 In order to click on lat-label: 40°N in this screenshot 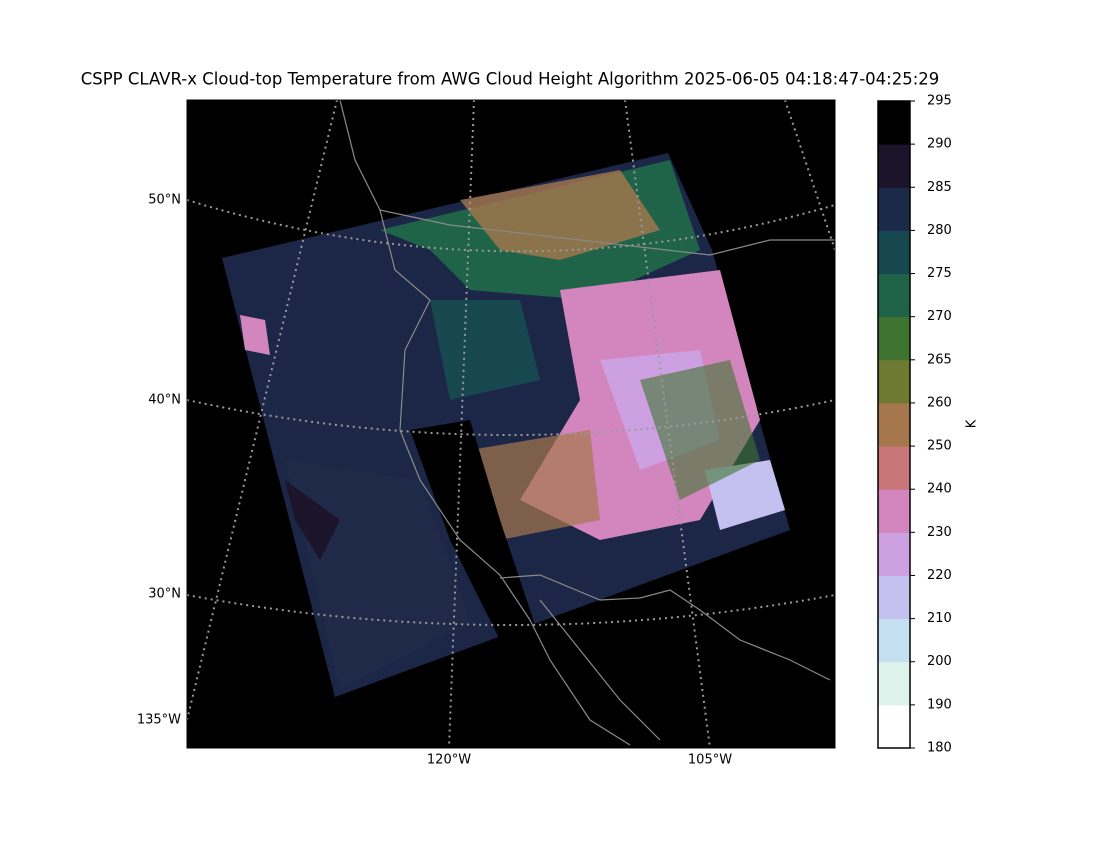, I will do `click(164, 400)`.